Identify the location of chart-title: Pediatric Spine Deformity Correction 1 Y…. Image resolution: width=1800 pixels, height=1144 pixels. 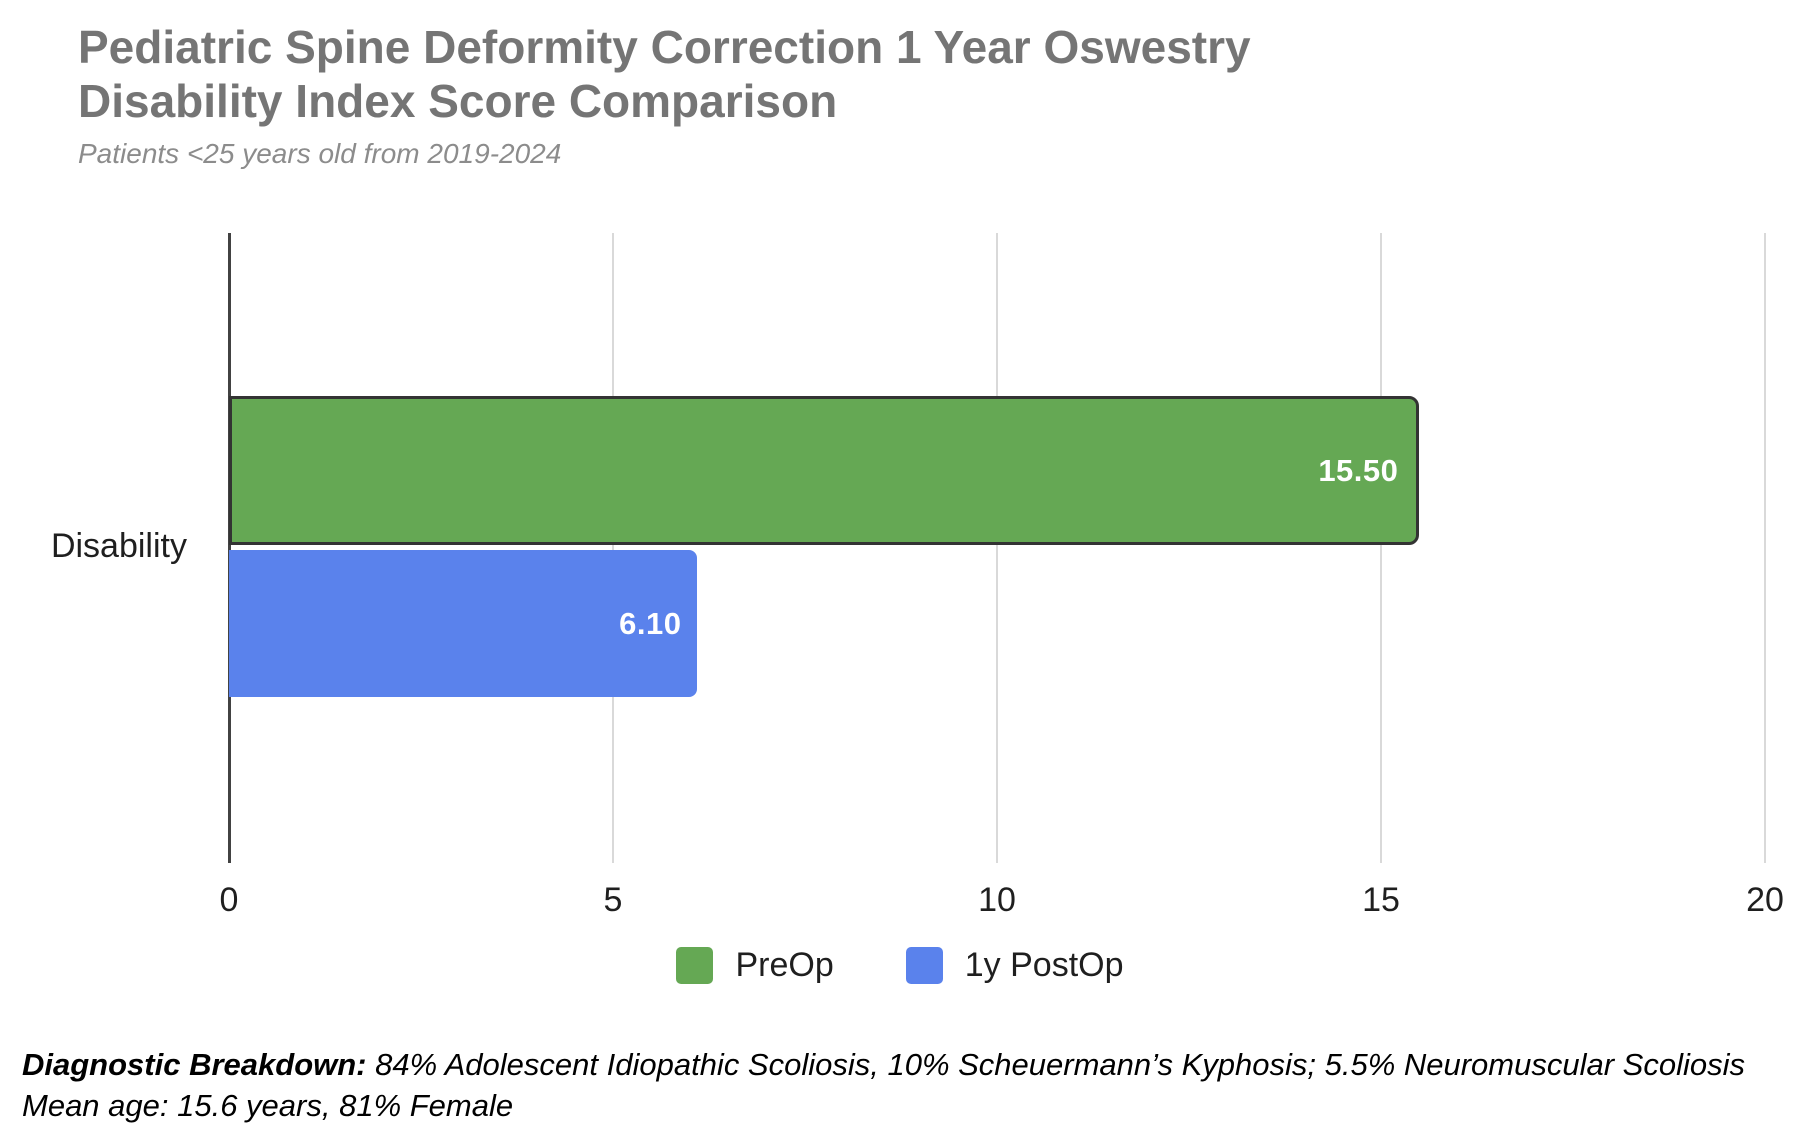
(664, 74).